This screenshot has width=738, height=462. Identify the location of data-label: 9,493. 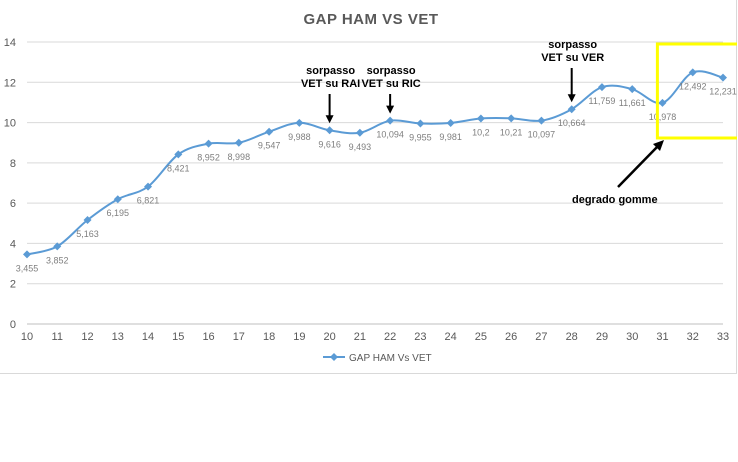
(360, 147).